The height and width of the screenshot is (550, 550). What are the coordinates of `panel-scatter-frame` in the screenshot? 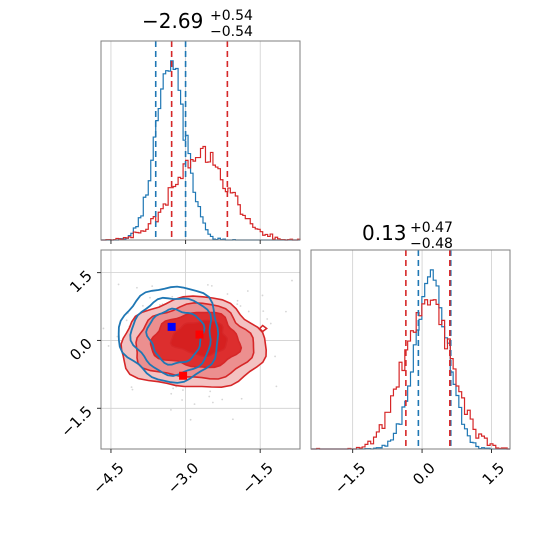 It's located at (200, 349).